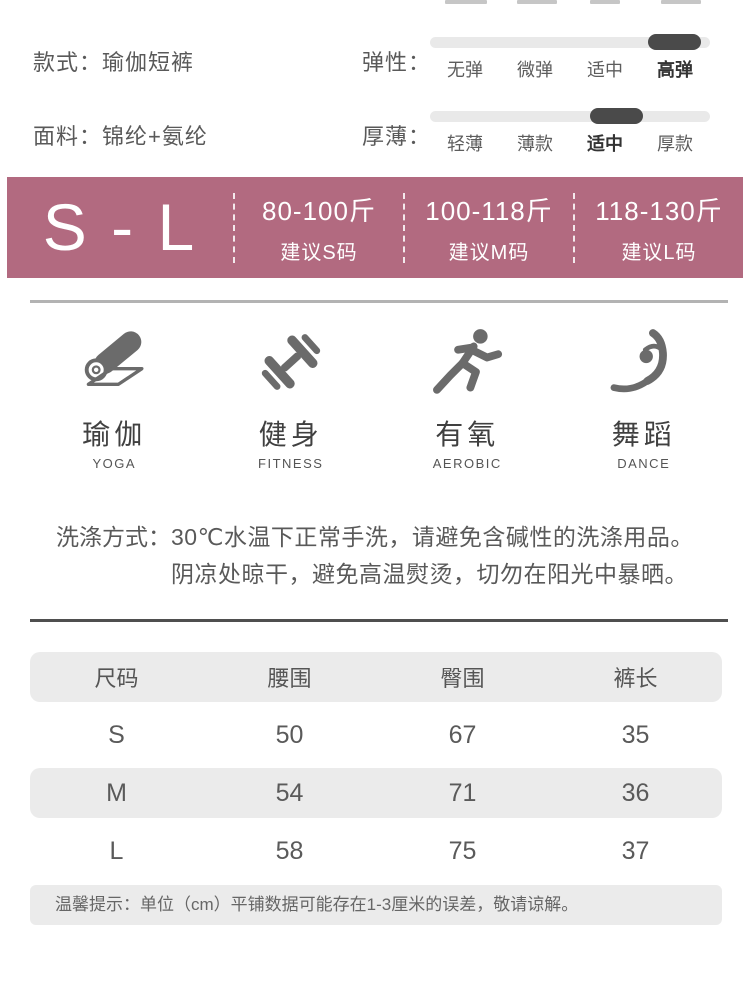 The image size is (750, 1001). Describe the element at coordinates (489, 228) in the screenshot. I see `size-recommendation-m: 100-118斤 建议M码` at that location.